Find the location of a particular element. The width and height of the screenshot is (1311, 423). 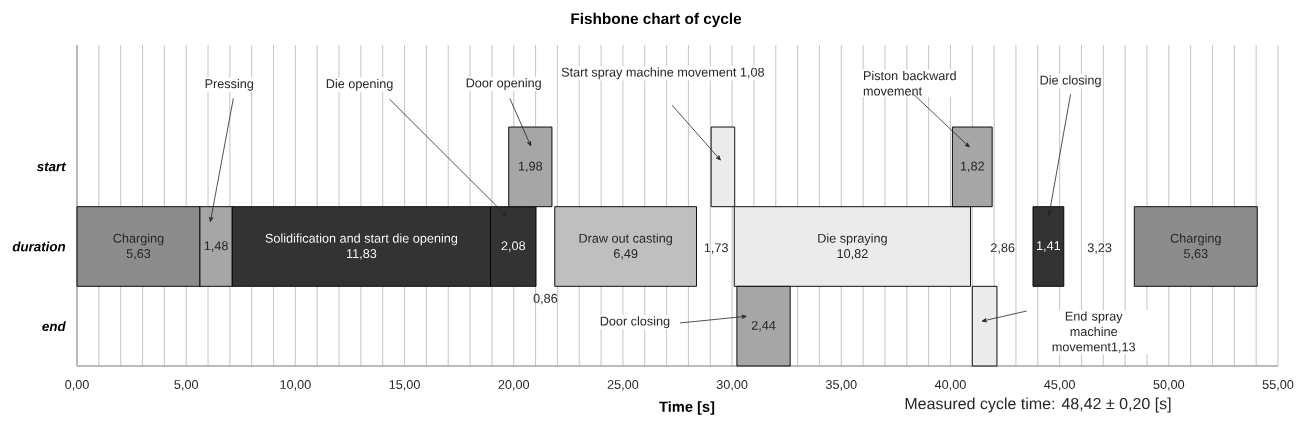

x-tick-label: 35,00 is located at coordinates (841, 385).